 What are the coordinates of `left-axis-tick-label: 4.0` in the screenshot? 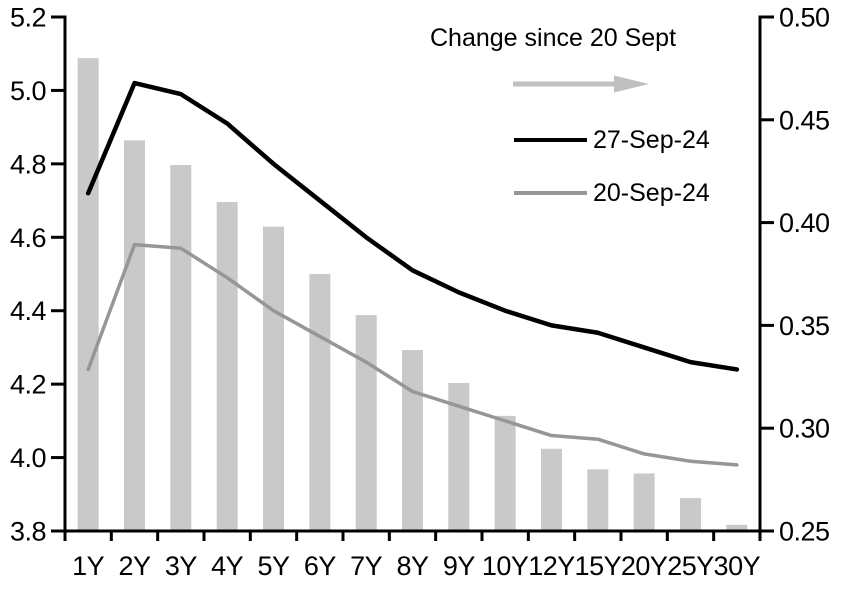 It's located at (28, 458).